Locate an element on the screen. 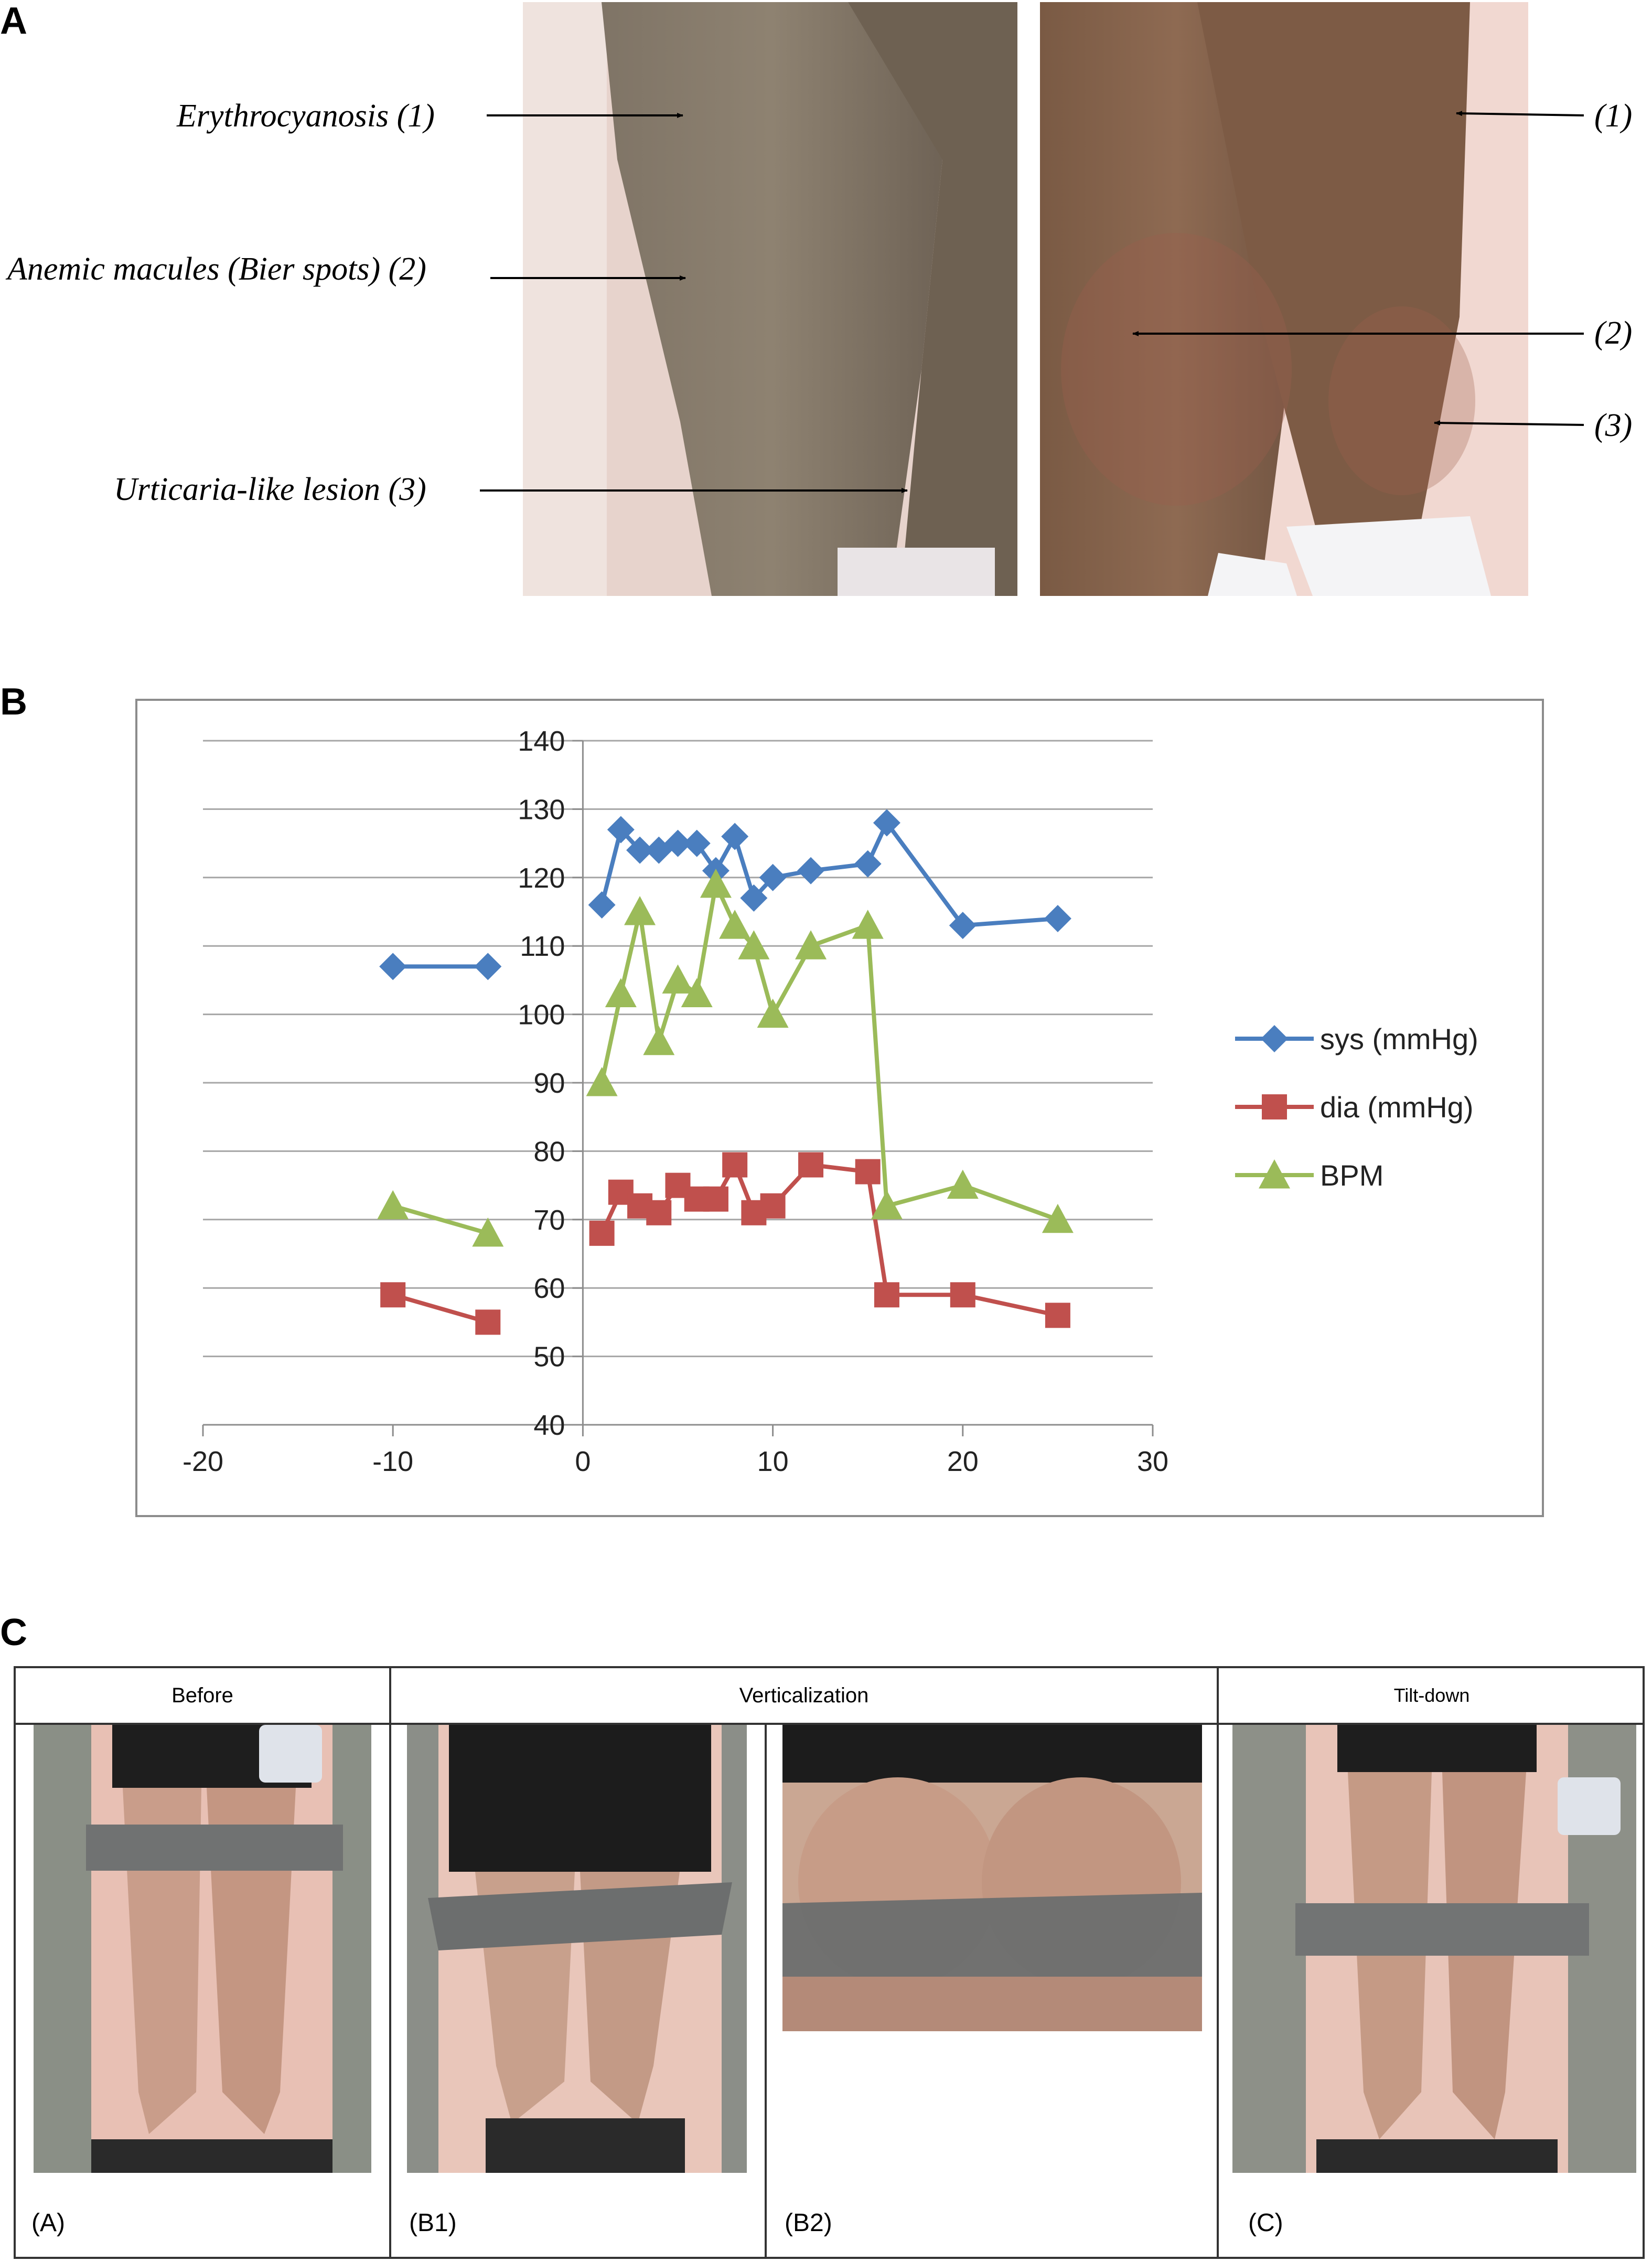 The image size is (1652, 2261). x-tick-label: 30 is located at coordinates (1153, 1461).